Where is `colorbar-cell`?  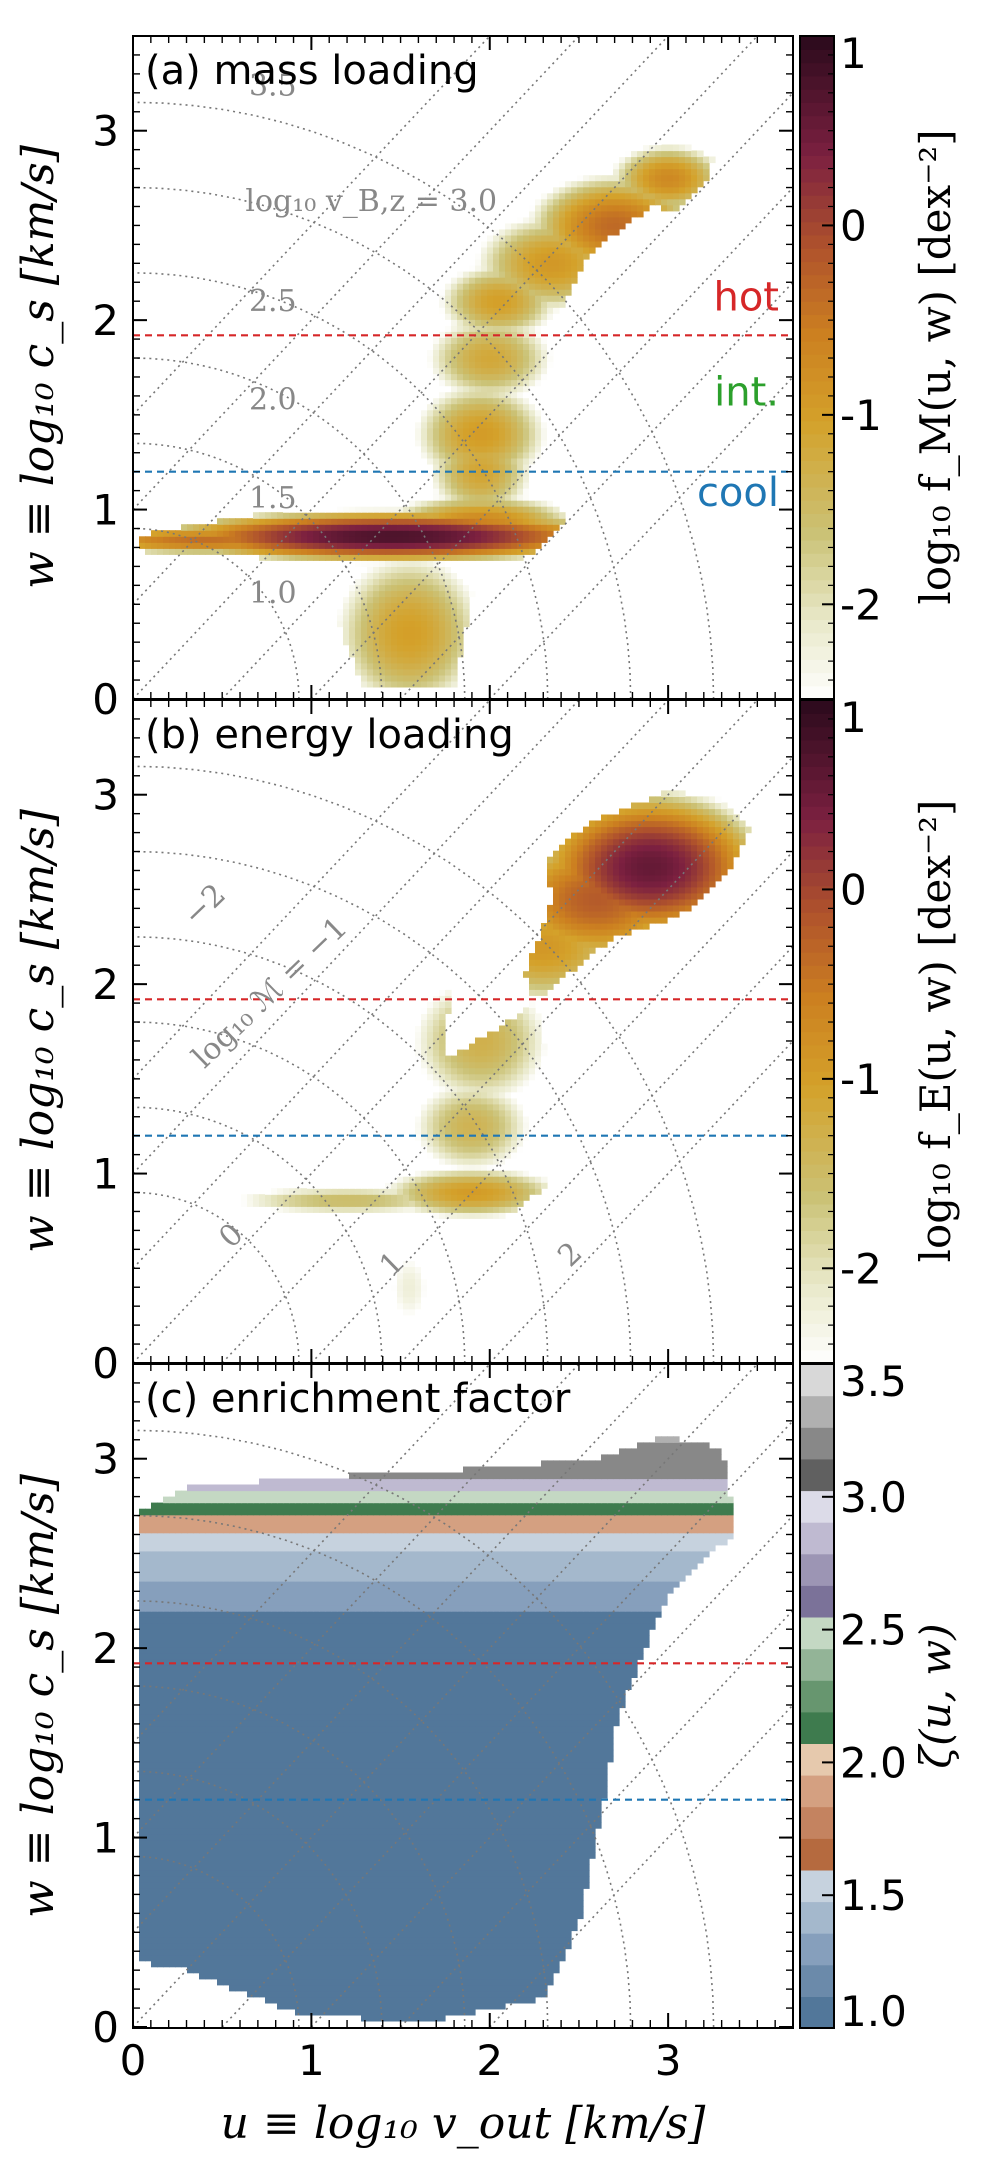 colorbar-cell is located at coordinates (817, 215).